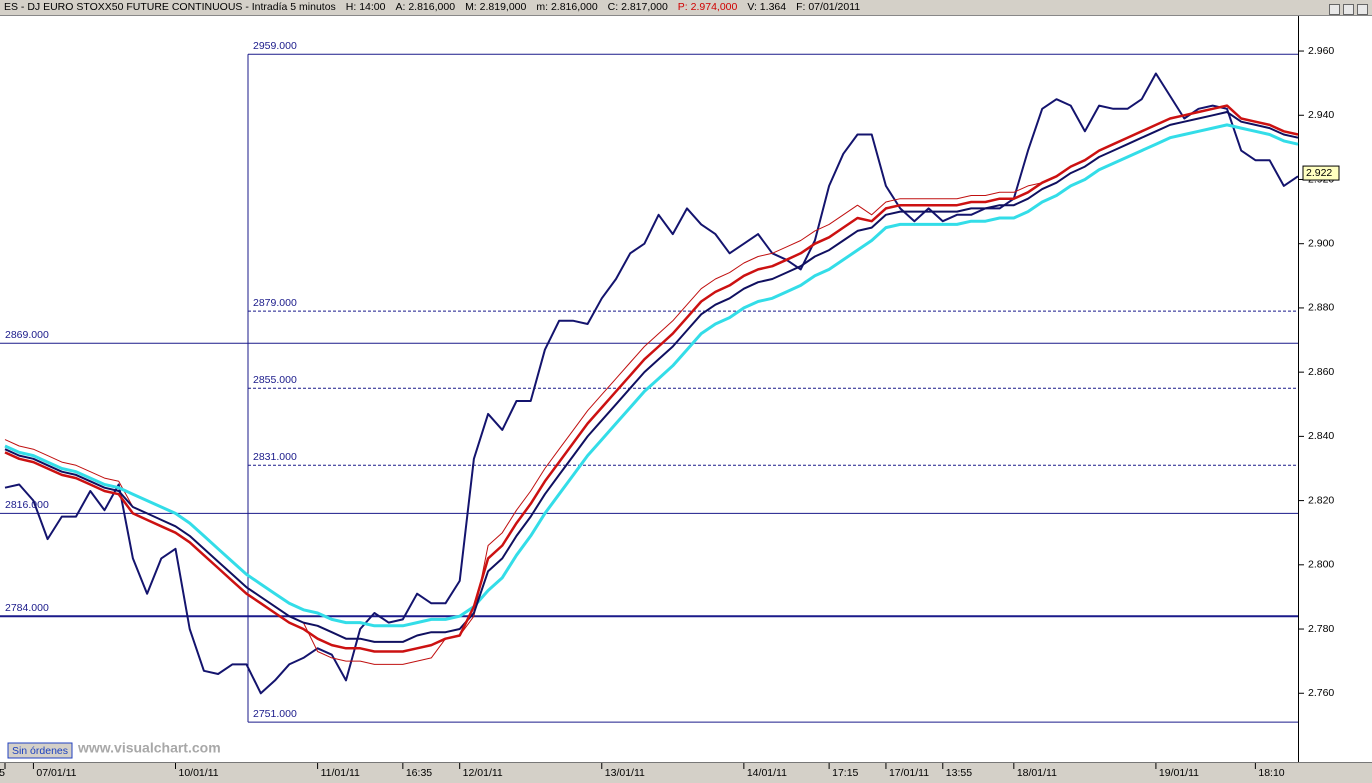 This screenshot has width=1372, height=783. What do you see at coordinates (27, 608) in the screenshot?
I see `level-label: 2784.000` at bounding box center [27, 608].